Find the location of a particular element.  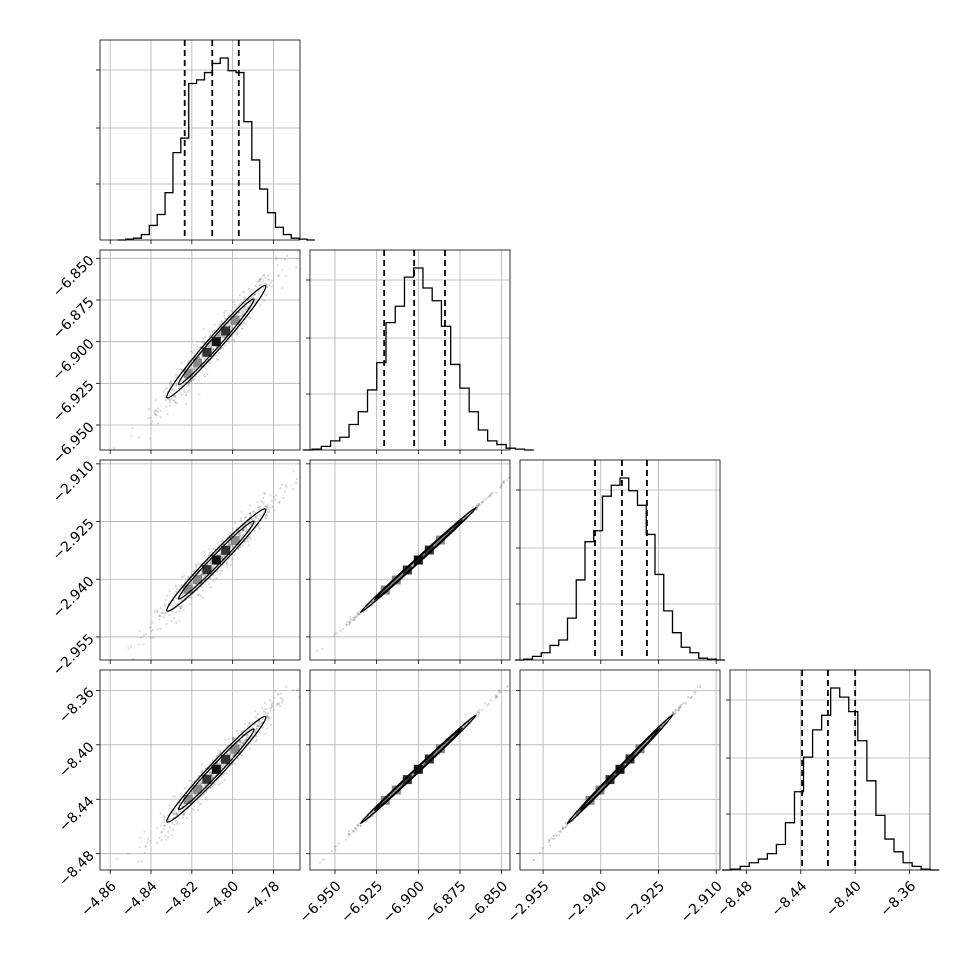

y-tick-label: −6.925 is located at coordinates (74, 402).